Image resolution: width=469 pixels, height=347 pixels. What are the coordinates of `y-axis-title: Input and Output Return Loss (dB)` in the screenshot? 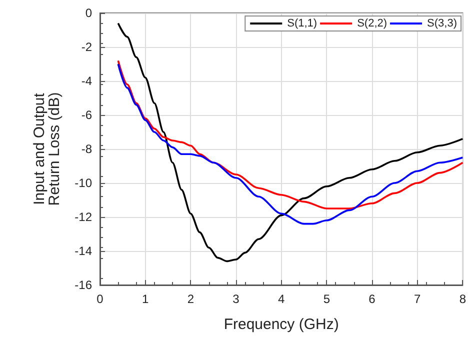 It's located at (47, 149).